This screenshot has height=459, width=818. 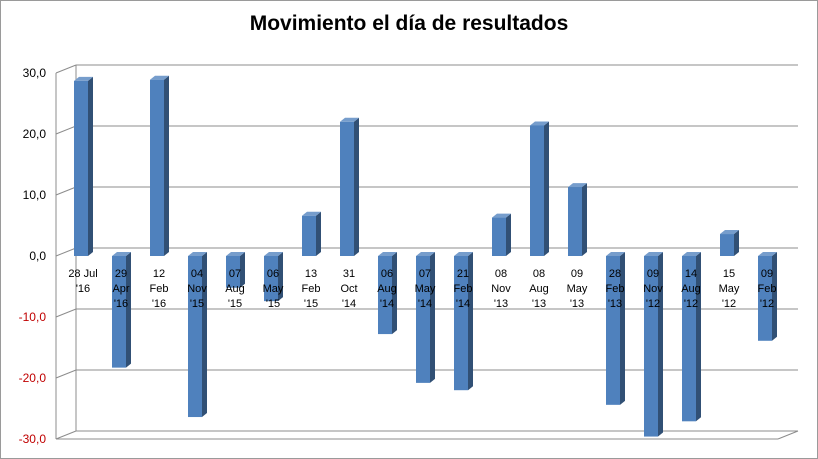 I want to click on category-label-line: 04, so click(x=197, y=274).